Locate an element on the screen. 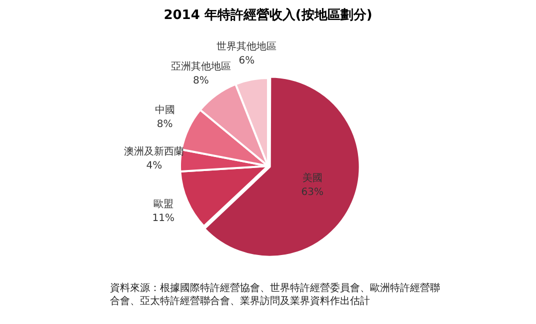 The height and width of the screenshot is (324, 536). data-label: 4% is located at coordinates (154, 166).